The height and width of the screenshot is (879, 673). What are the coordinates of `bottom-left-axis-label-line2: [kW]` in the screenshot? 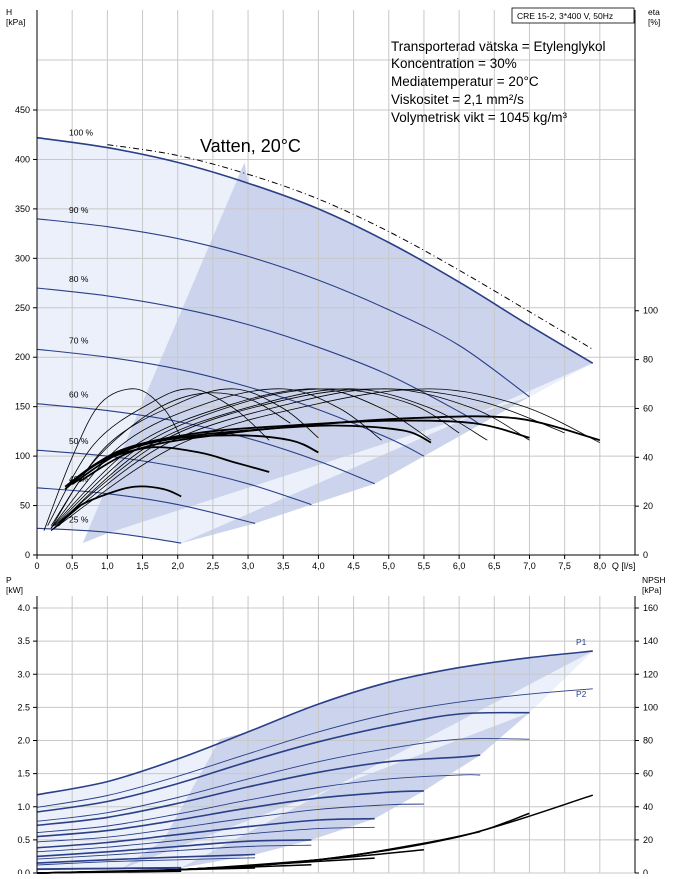 It's located at (14, 590).